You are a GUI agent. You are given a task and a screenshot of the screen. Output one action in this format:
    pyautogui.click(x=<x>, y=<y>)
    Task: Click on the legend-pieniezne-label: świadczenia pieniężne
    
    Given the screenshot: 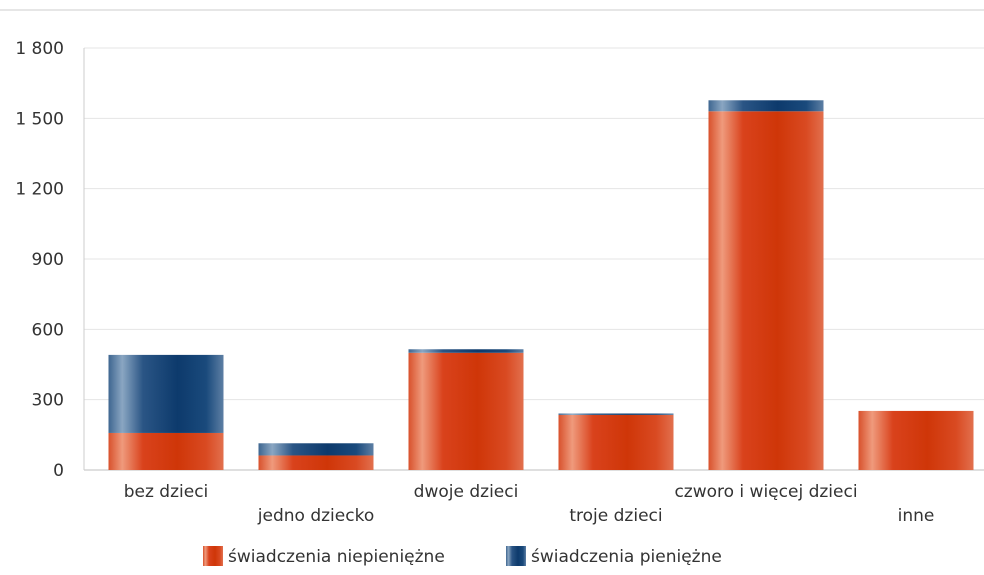 What is the action you would take?
    pyautogui.click(x=626, y=557)
    